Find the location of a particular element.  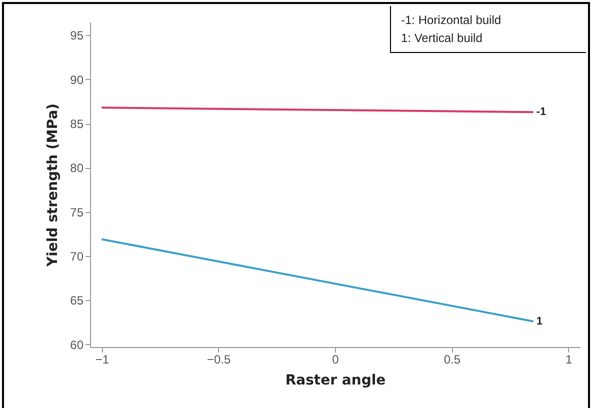

x-axis-title: Raster angle is located at coordinates (335, 380).